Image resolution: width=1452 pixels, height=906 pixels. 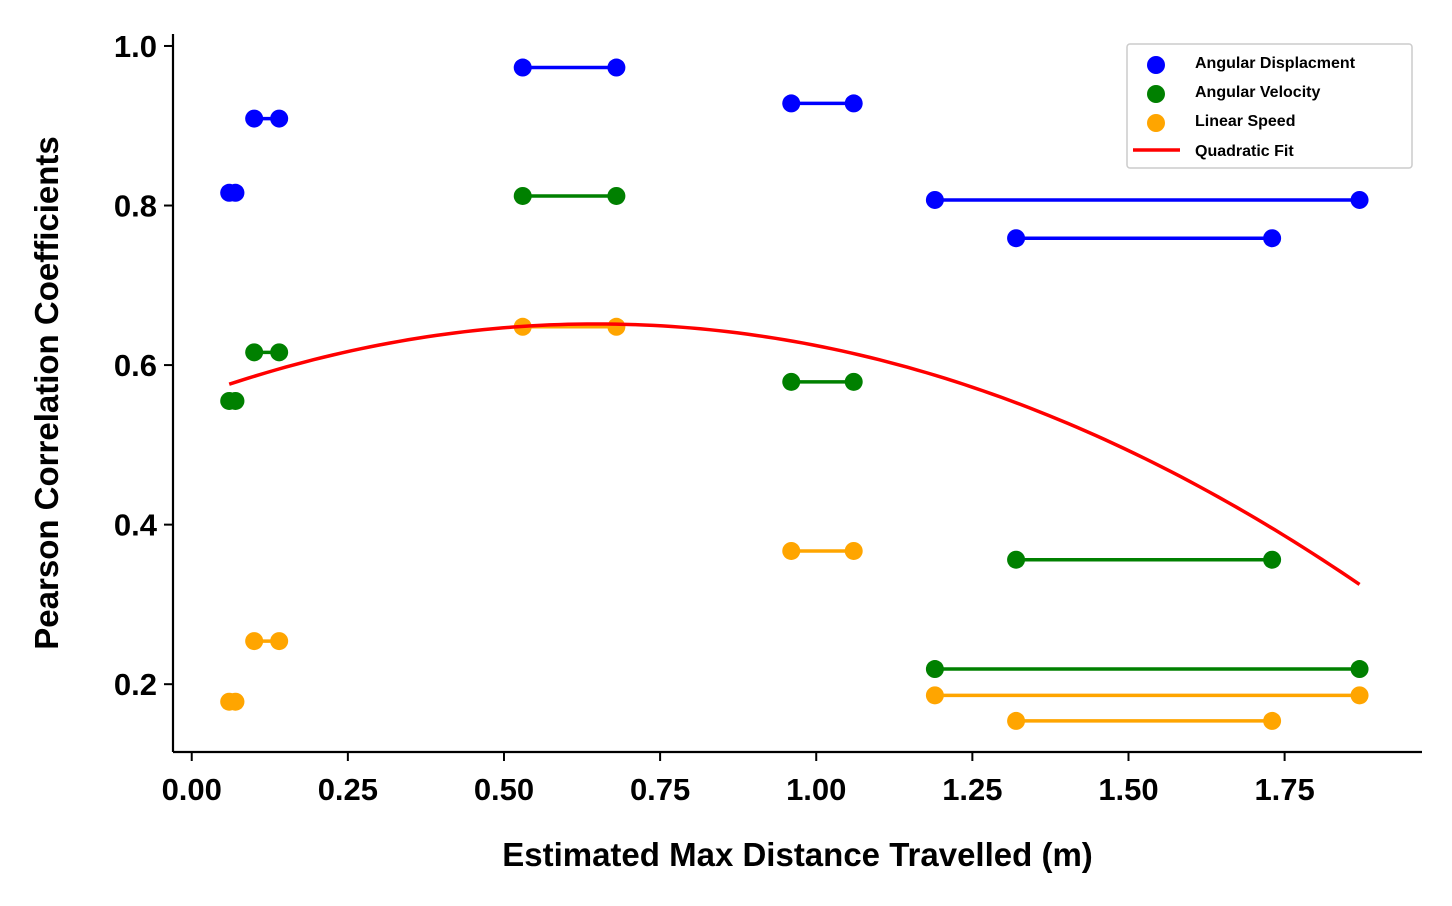 What do you see at coordinates (135, 684) in the screenshot?
I see `y-tick-label: 0.2` at bounding box center [135, 684].